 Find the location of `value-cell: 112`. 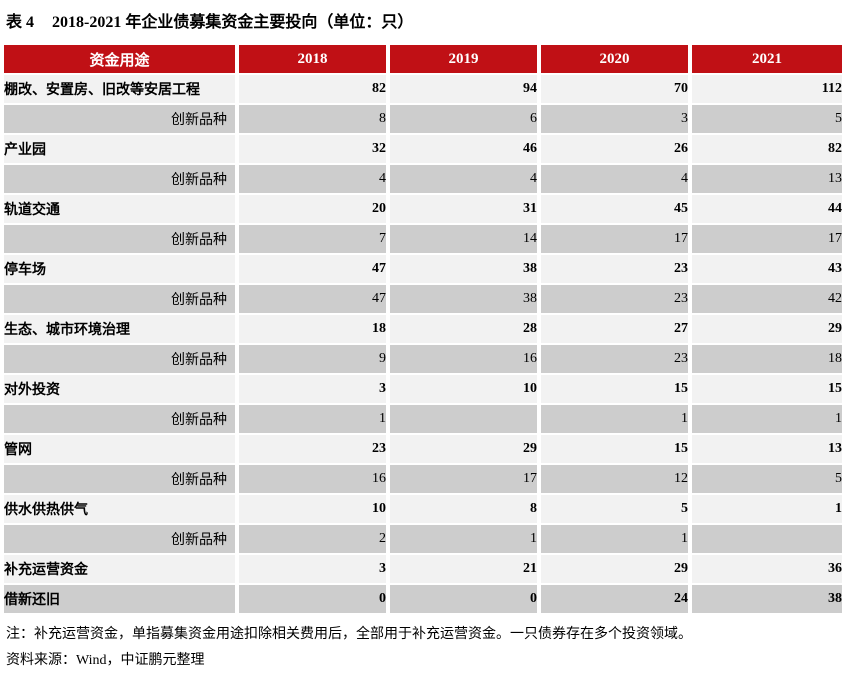

value-cell: 112 is located at coordinates (765, 88).